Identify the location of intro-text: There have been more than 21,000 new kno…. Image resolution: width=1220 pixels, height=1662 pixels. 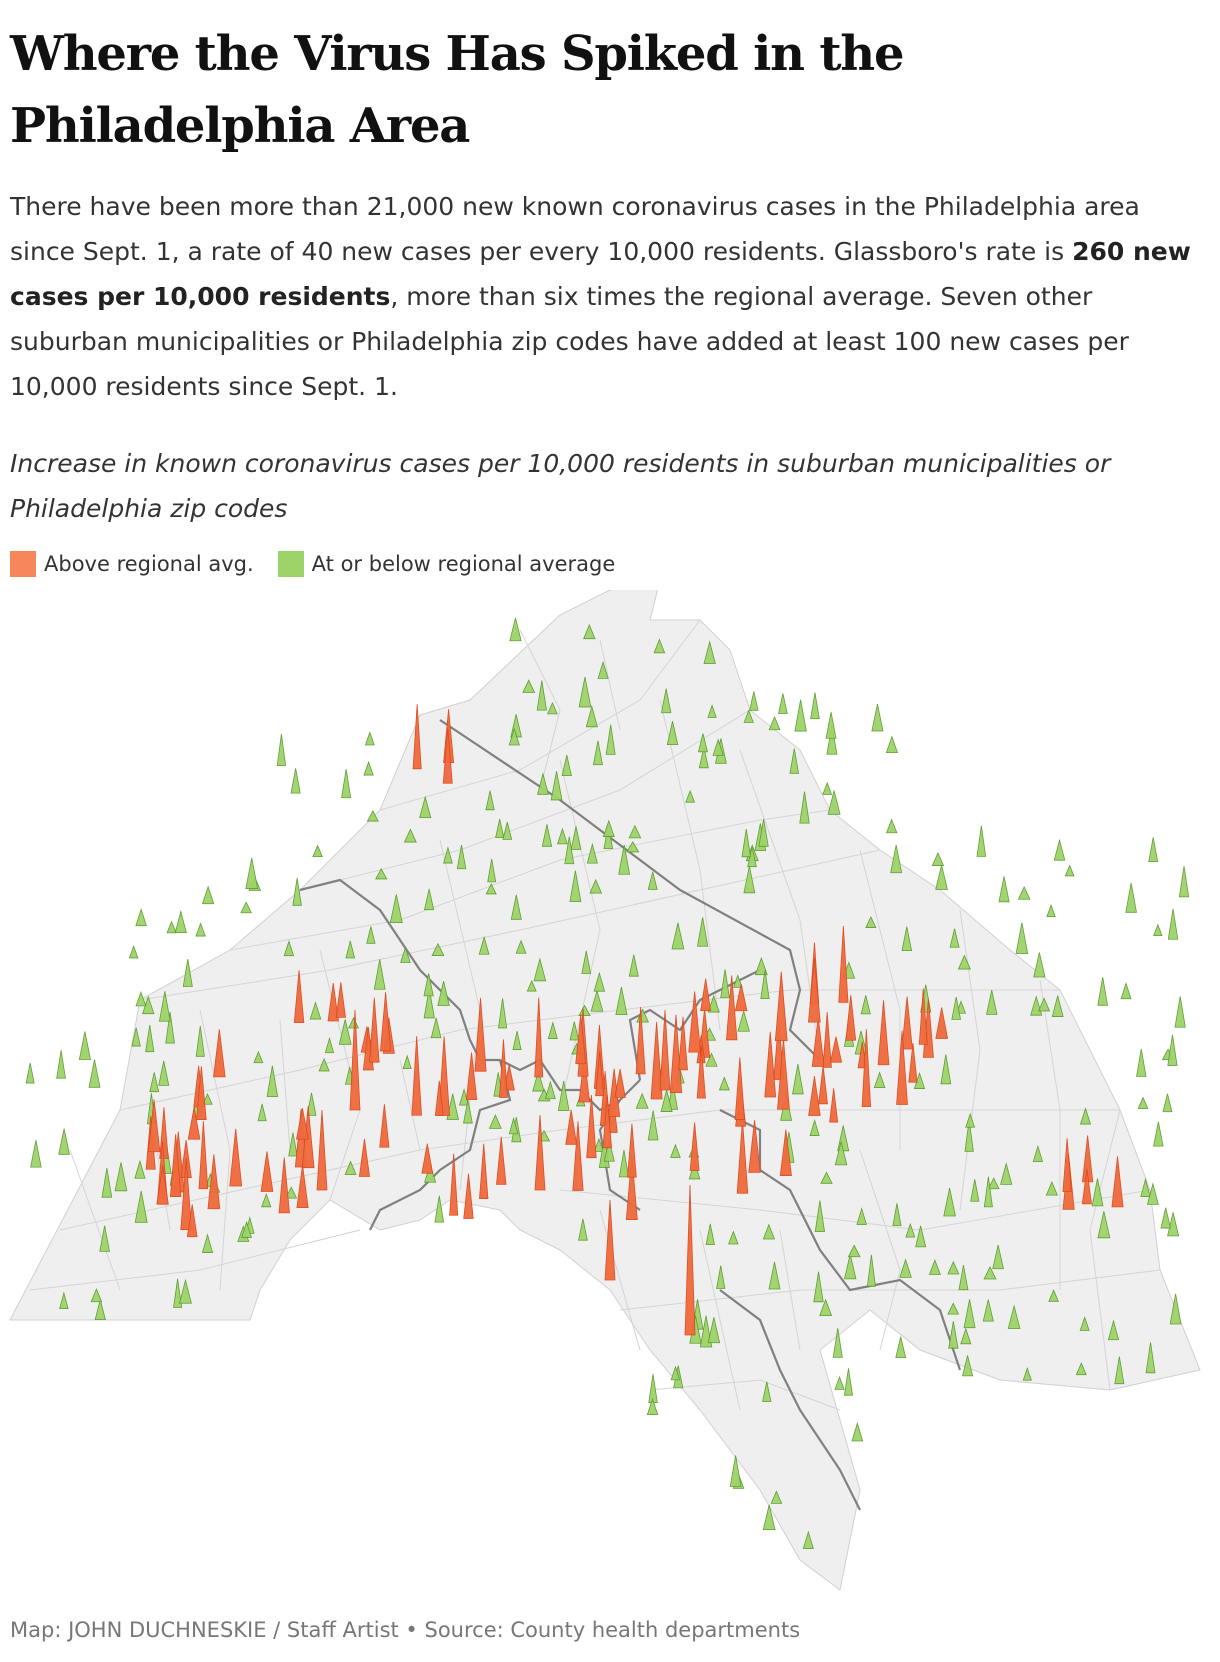
(607, 296).